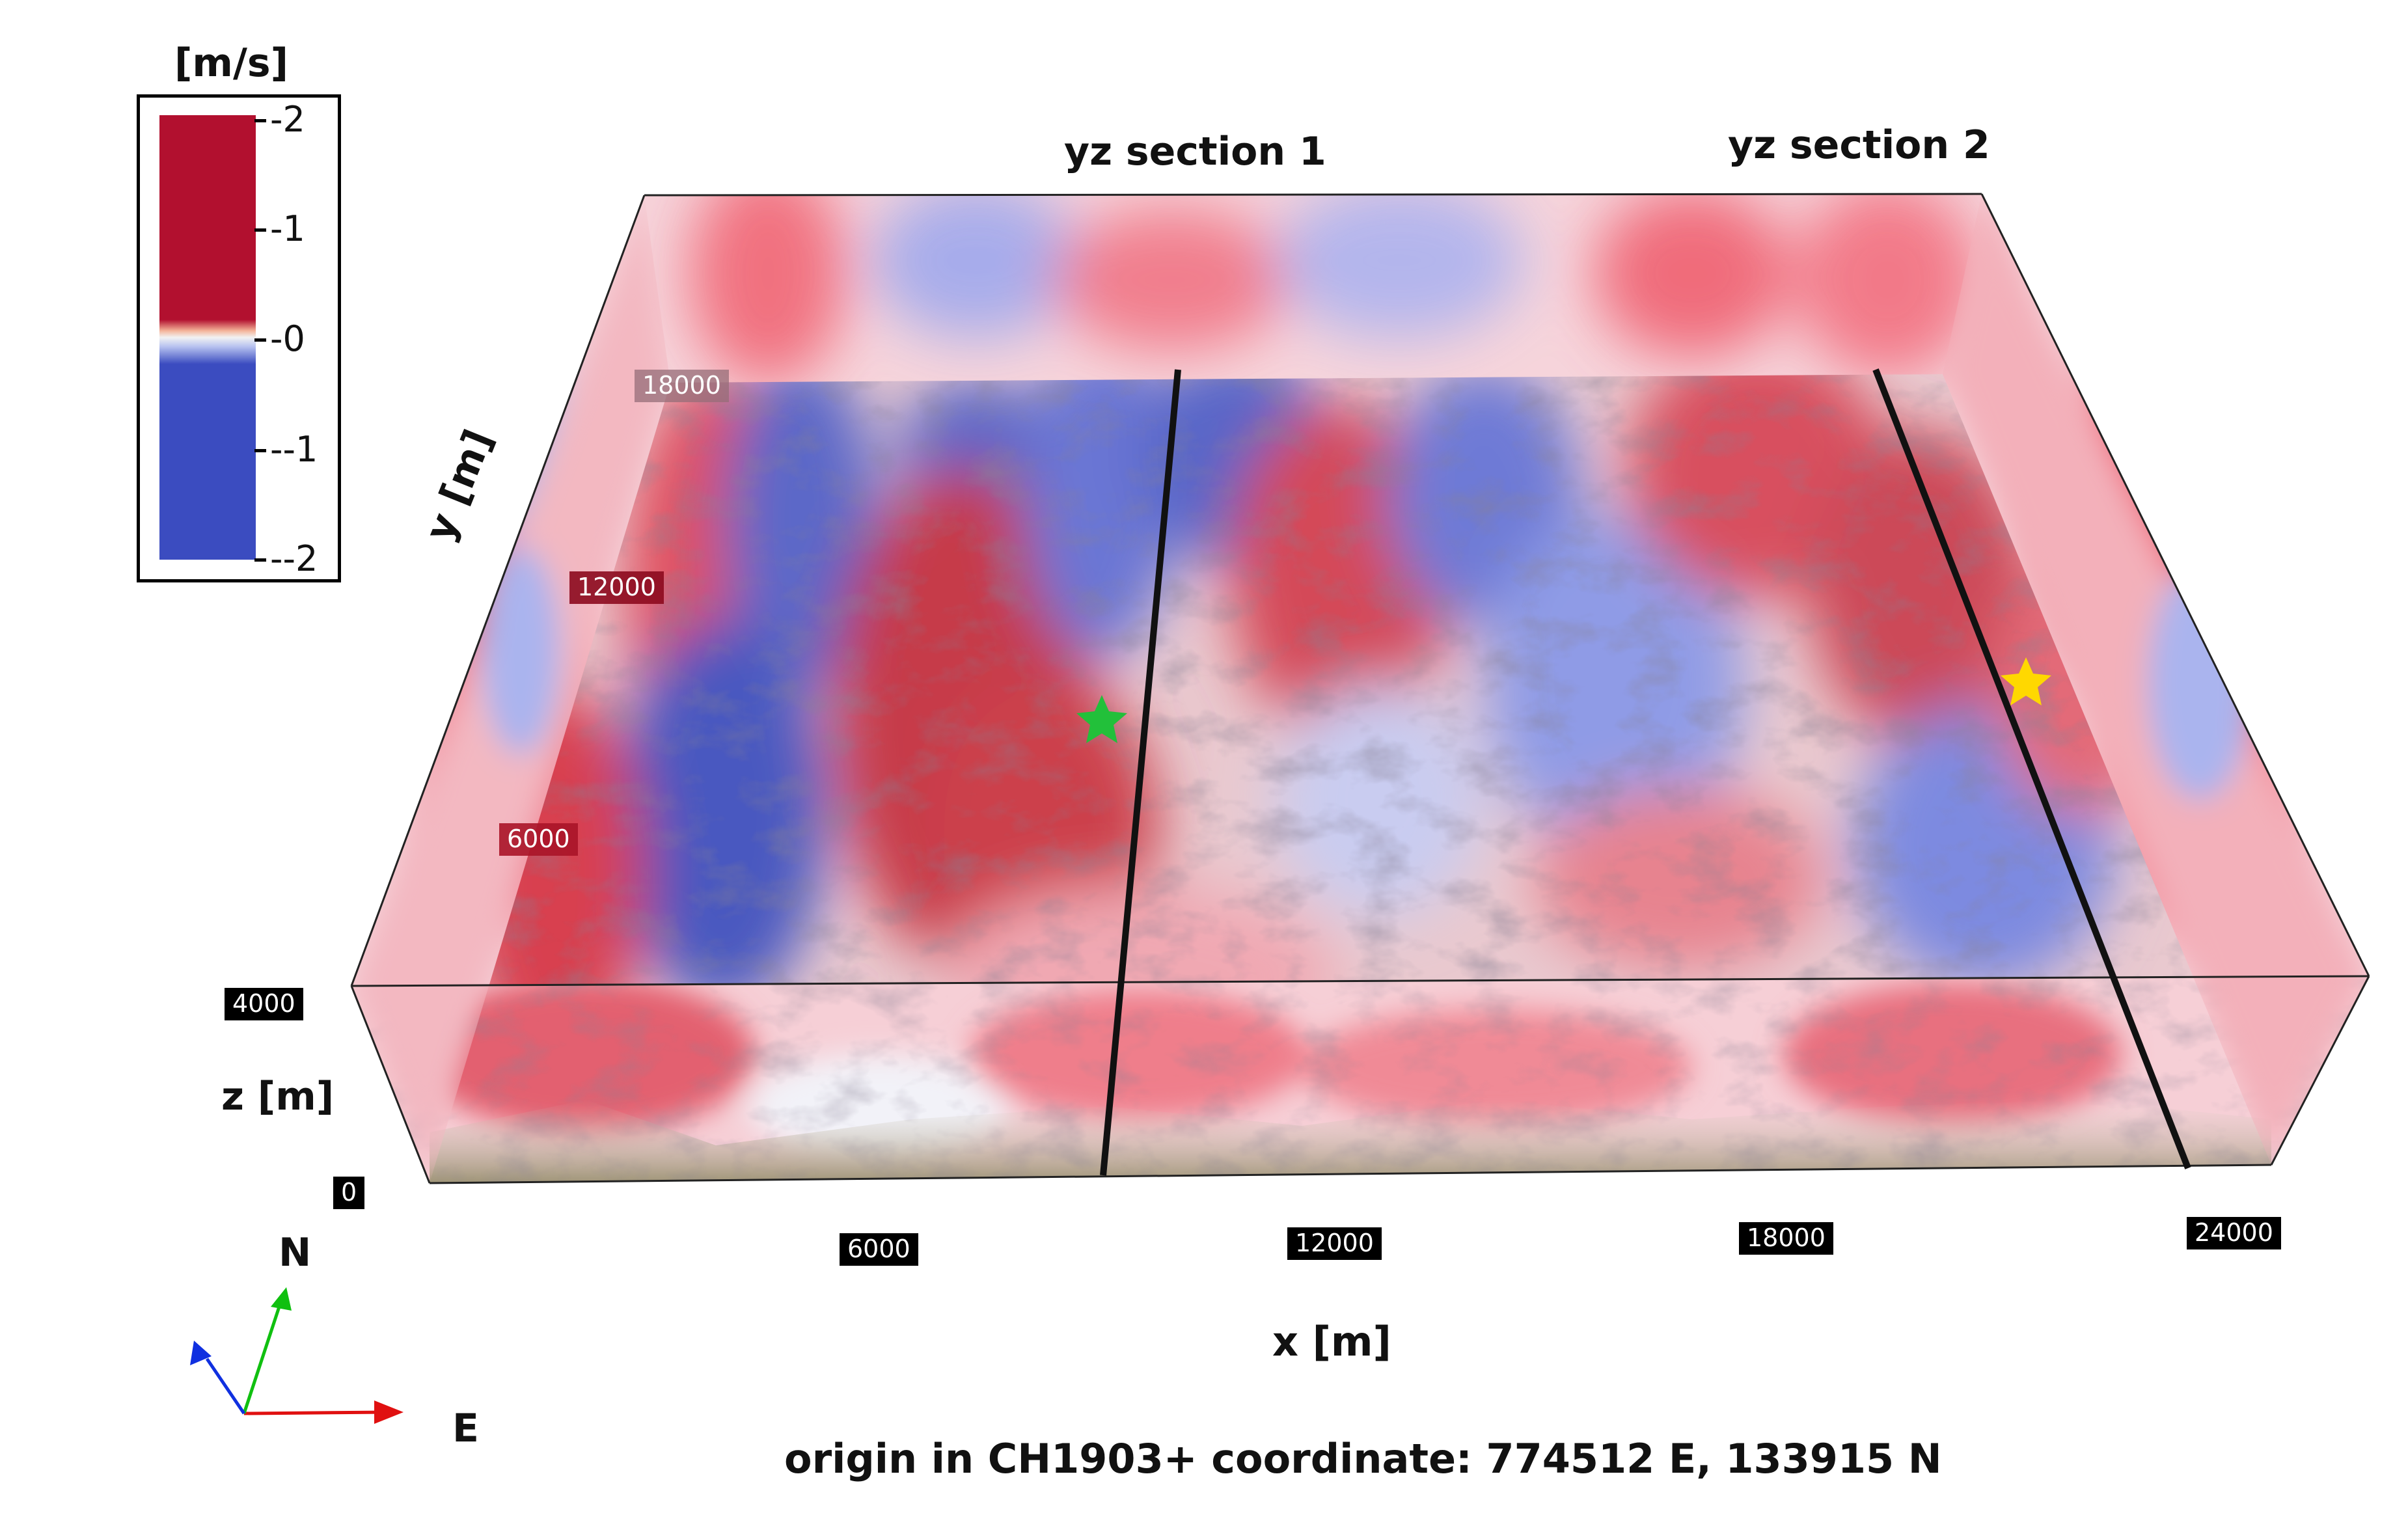 Image resolution: width=2408 pixels, height=1515 pixels. What do you see at coordinates (286, 559) in the screenshot?
I see `colorbar-tick: --2` at bounding box center [286, 559].